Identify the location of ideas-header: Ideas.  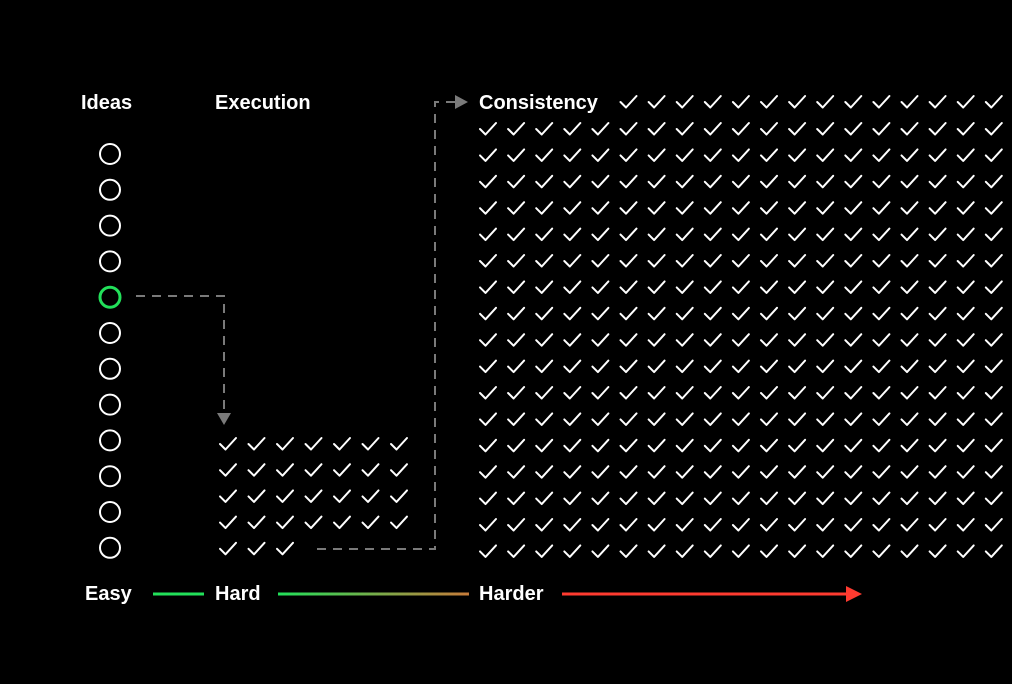
(107, 103).